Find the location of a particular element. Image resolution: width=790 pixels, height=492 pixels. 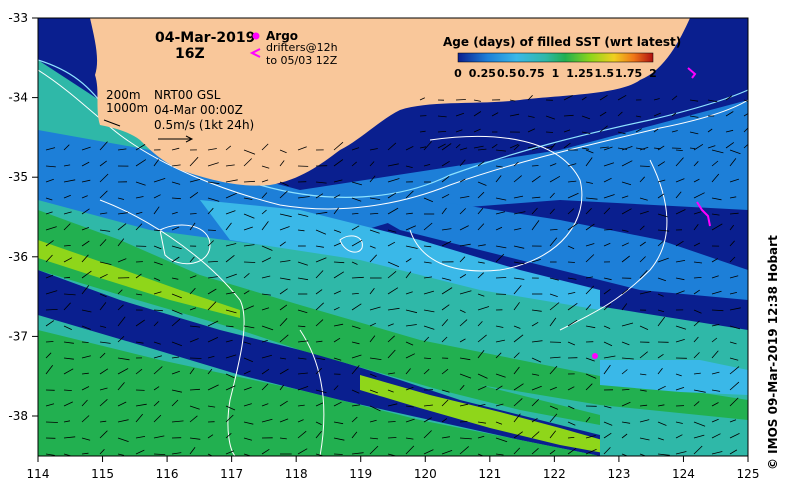

contour-legend-line is located at coordinates (112, 123).